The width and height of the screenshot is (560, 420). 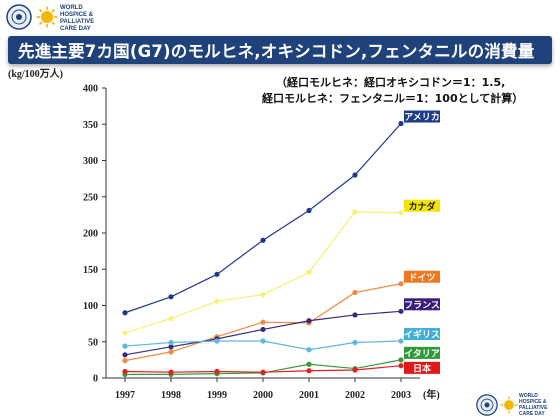 I want to click on y-tick-label: 400, so click(x=90, y=89).